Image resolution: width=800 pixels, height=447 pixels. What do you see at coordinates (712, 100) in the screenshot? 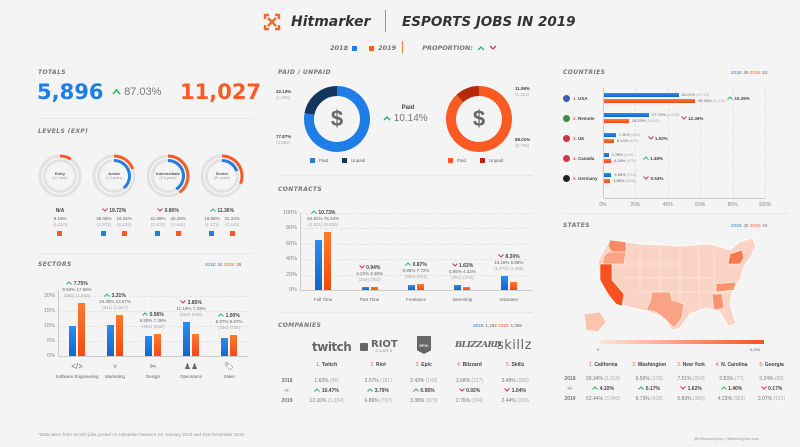
I see `country-bar-value: 56.36% (6,215)` at bounding box center [712, 100].